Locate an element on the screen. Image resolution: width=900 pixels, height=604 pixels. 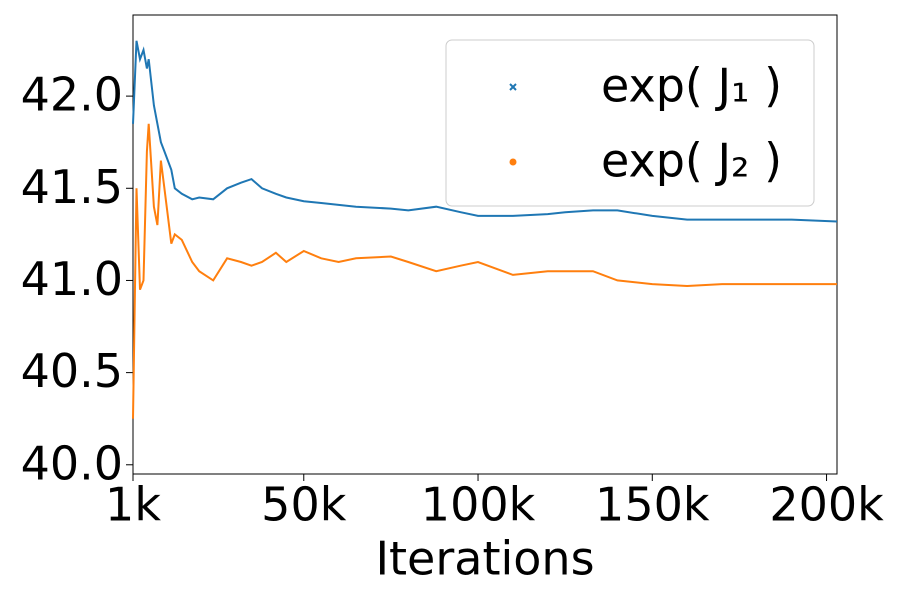
x-tick-label: 100k is located at coordinates (478, 505).